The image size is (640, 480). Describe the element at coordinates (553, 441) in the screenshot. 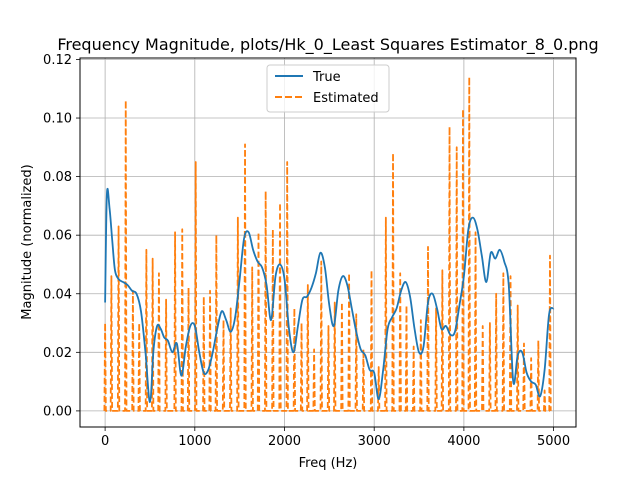

I see `x-tick-label: 5000` at that location.